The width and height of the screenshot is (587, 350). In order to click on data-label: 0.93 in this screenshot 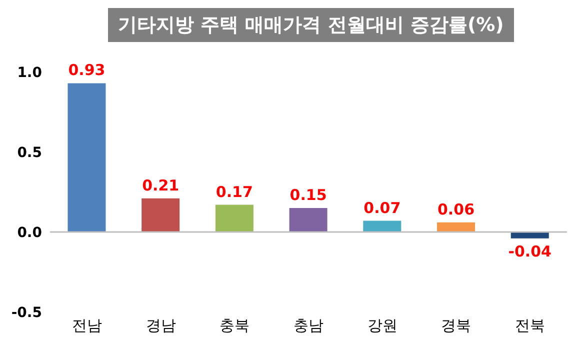, I will do `click(87, 70)`.